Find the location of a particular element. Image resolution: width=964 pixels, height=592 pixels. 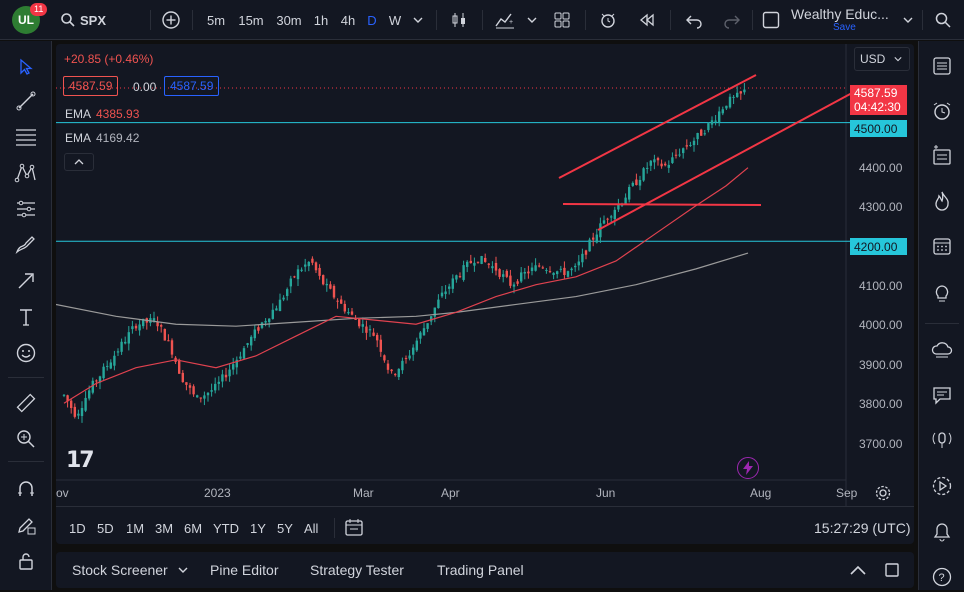

brush-tool is located at coordinates (26, 245).